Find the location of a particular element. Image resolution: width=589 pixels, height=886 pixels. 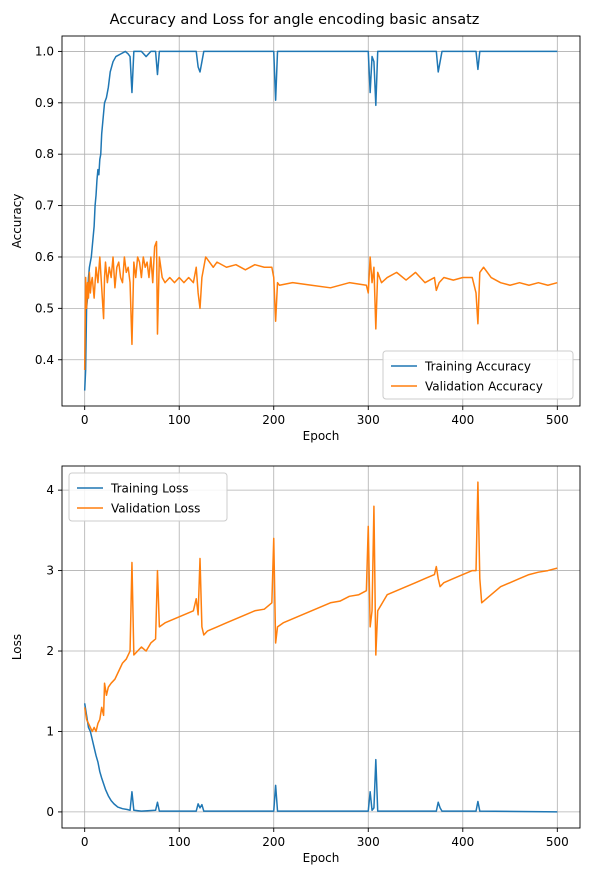

legend: Training Accuracy Validation Accuracy is located at coordinates (478, 375).